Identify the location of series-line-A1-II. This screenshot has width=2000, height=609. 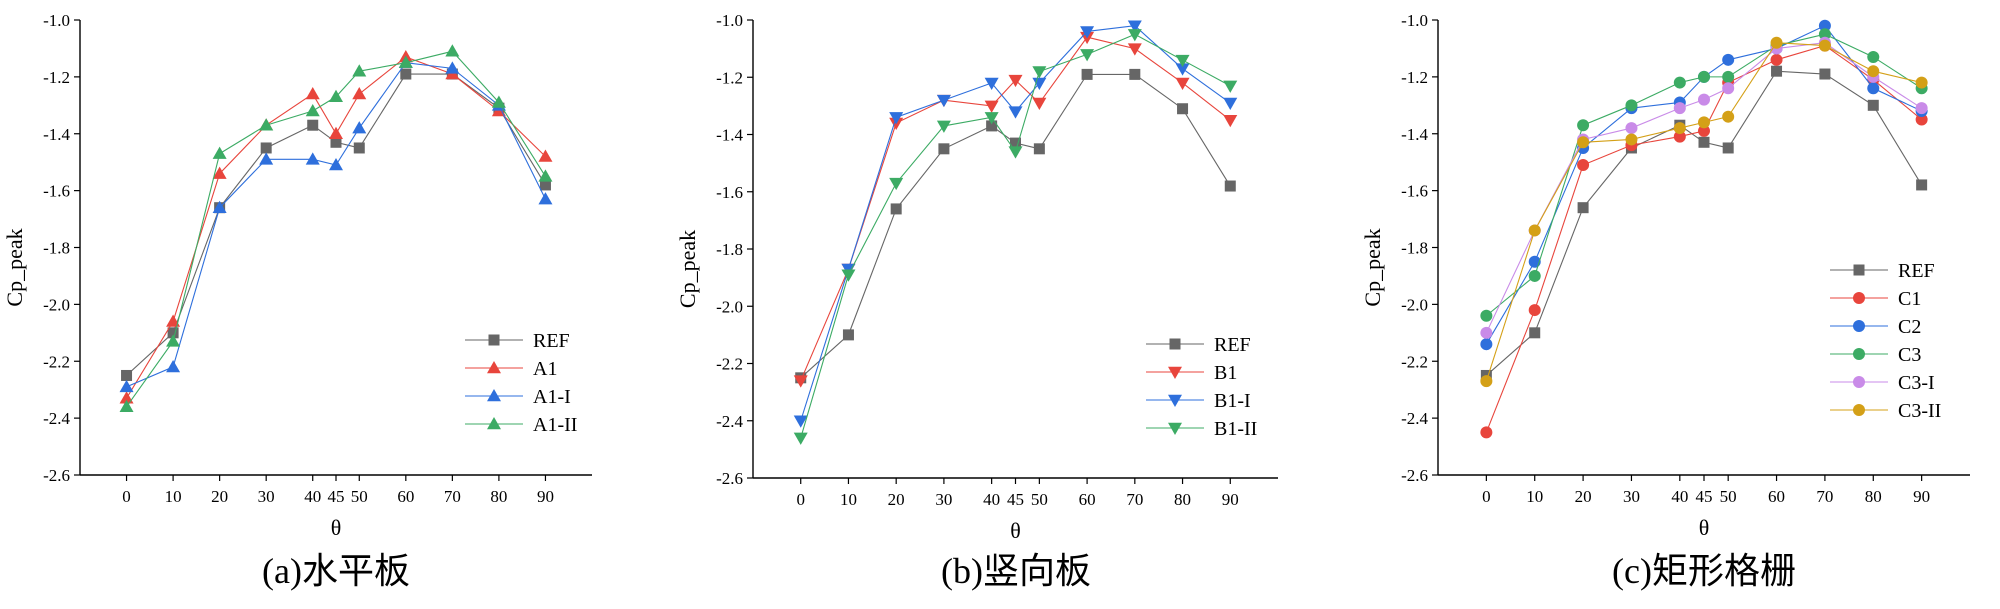
(336, 229).